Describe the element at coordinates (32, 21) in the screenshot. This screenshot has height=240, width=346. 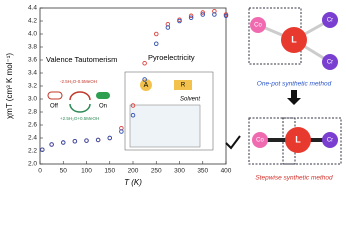
I see `y-tick-label: 4.2` at that location.